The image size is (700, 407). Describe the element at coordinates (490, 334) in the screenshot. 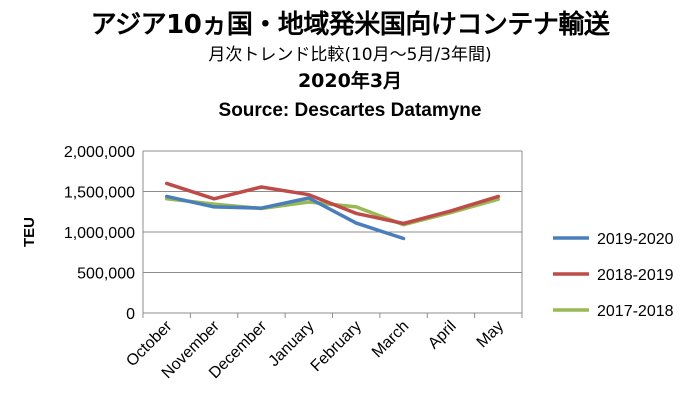

I see `x-tick-label: May` at that location.